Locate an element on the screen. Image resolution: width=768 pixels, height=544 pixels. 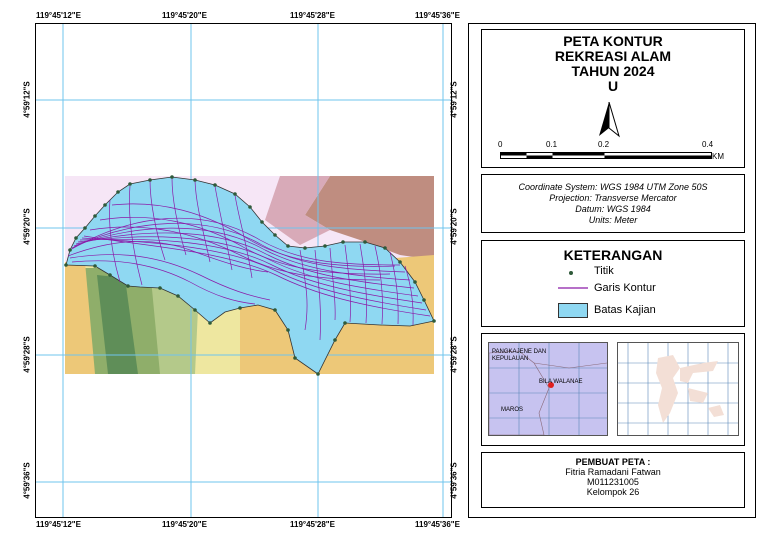
top-coord-2: 119°45'20"E is located at coordinates (184, 15).